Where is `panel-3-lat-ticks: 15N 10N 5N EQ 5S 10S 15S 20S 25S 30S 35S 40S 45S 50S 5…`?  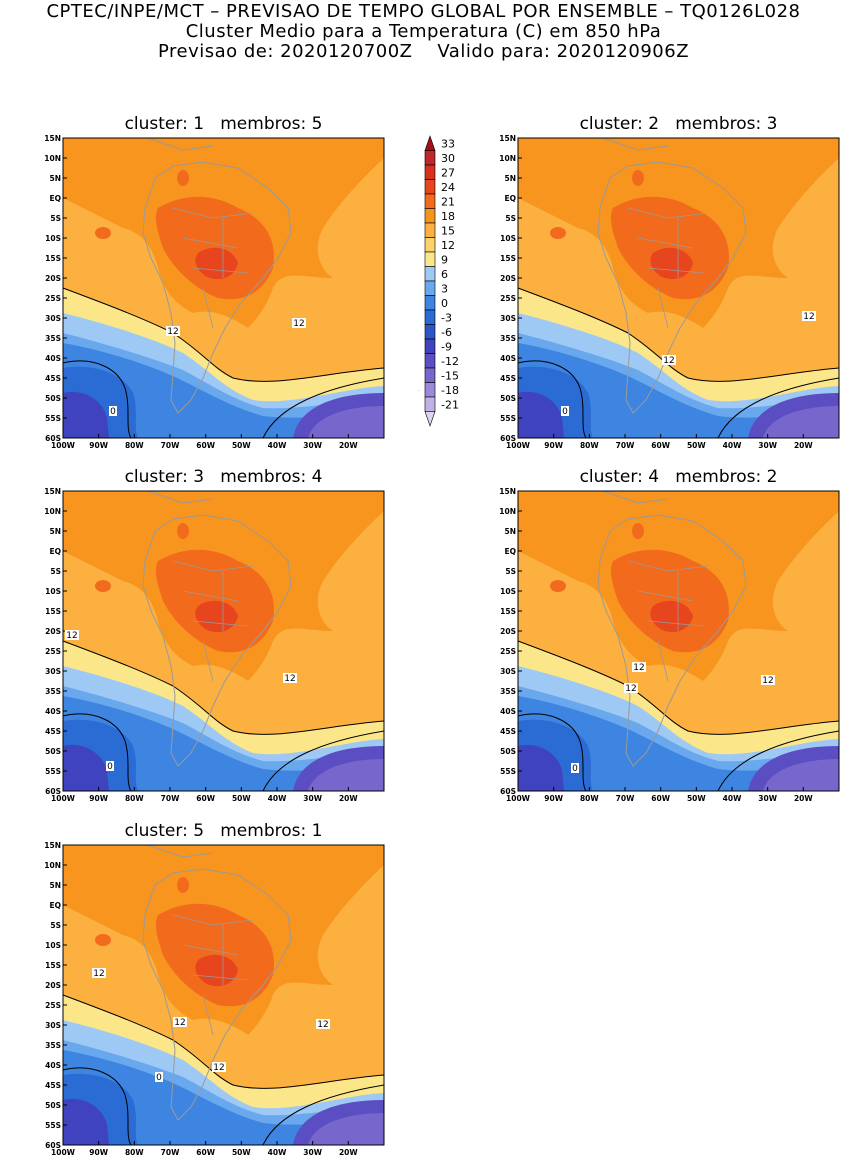 panel-3-lat-ticks: 15N 10N 5N EQ 5S 10S 15S 20S 25S 30S 35S 40S 45S 50S 5… is located at coordinates (55, 641).